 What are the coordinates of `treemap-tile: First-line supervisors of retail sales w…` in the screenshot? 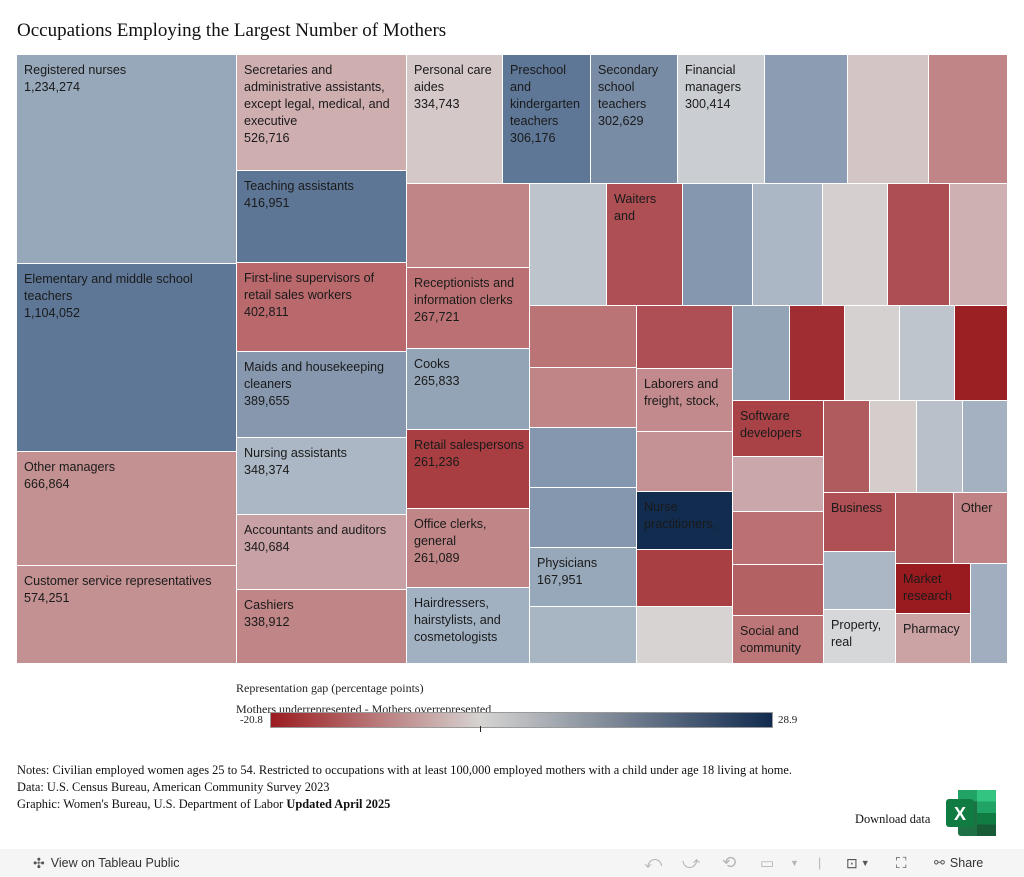 It's located at (322, 307).